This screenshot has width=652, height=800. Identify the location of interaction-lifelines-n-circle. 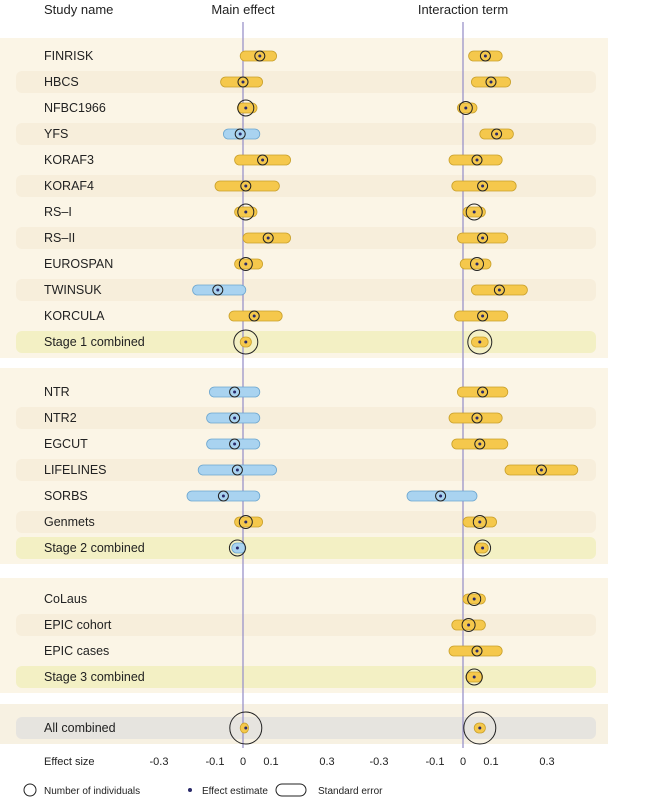
(541, 470).